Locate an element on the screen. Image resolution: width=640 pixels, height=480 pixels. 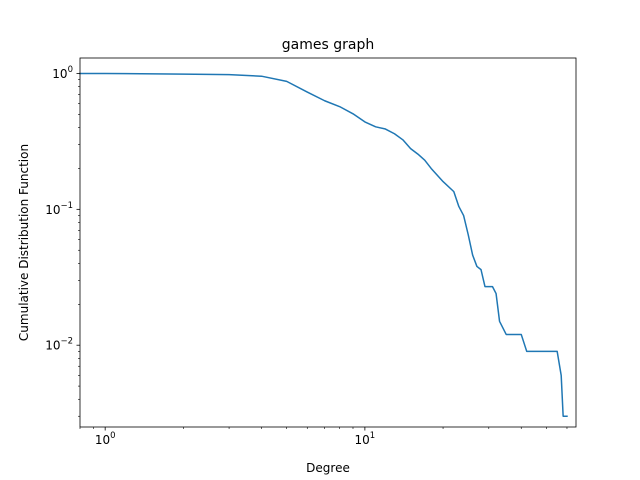
x-tick-label: 10¹ is located at coordinates (365, 439).